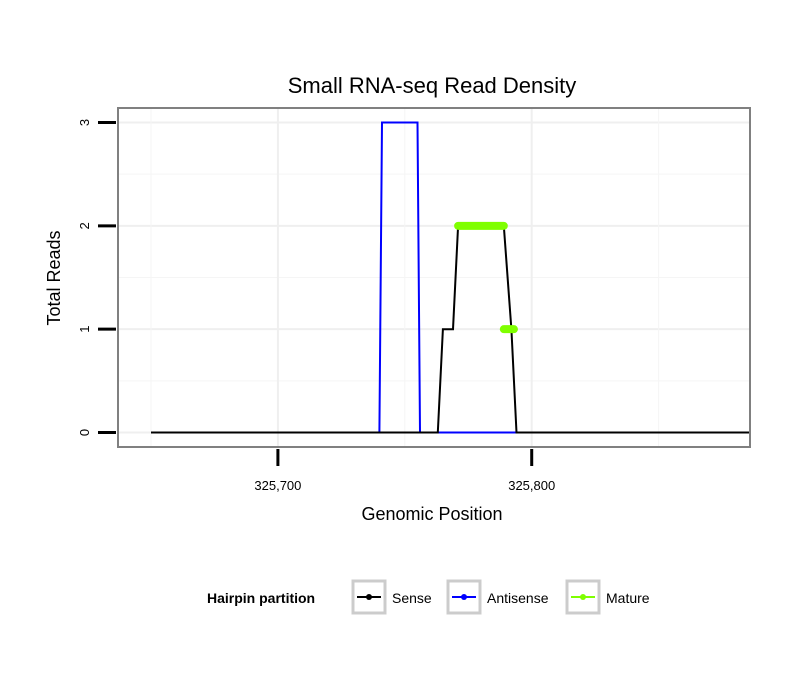 This screenshot has height=695, width=810. Describe the element at coordinates (84, 122) in the screenshot. I see `y-tick-label: 3` at that location.